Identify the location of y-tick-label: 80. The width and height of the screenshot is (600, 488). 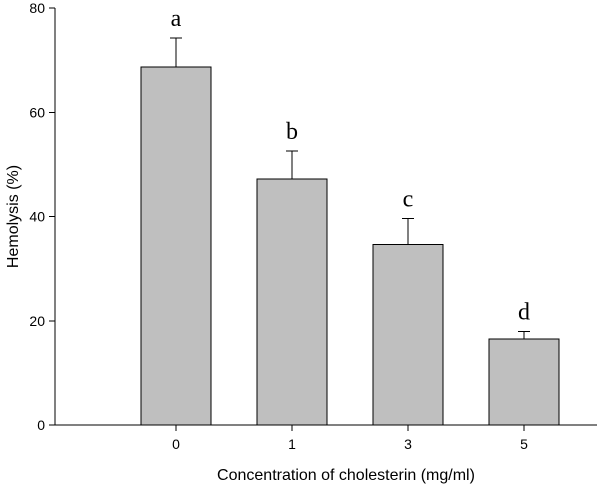
(37, 8).